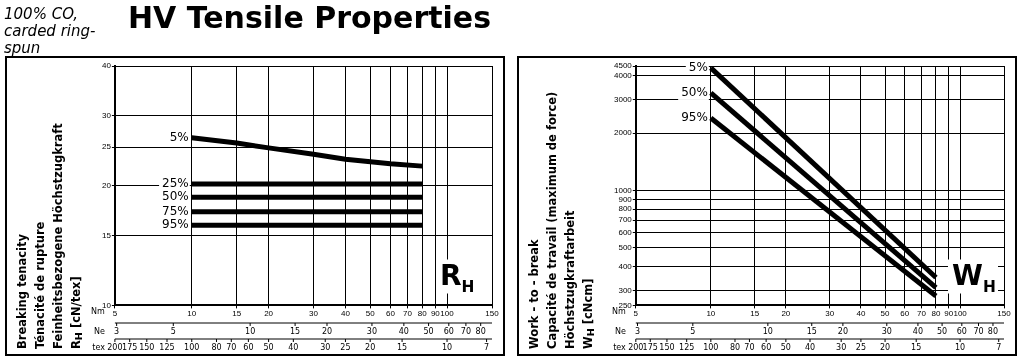 The image size is (1024, 363). I want to click on chart-title: HV Tensile Properties, so click(310, 17).